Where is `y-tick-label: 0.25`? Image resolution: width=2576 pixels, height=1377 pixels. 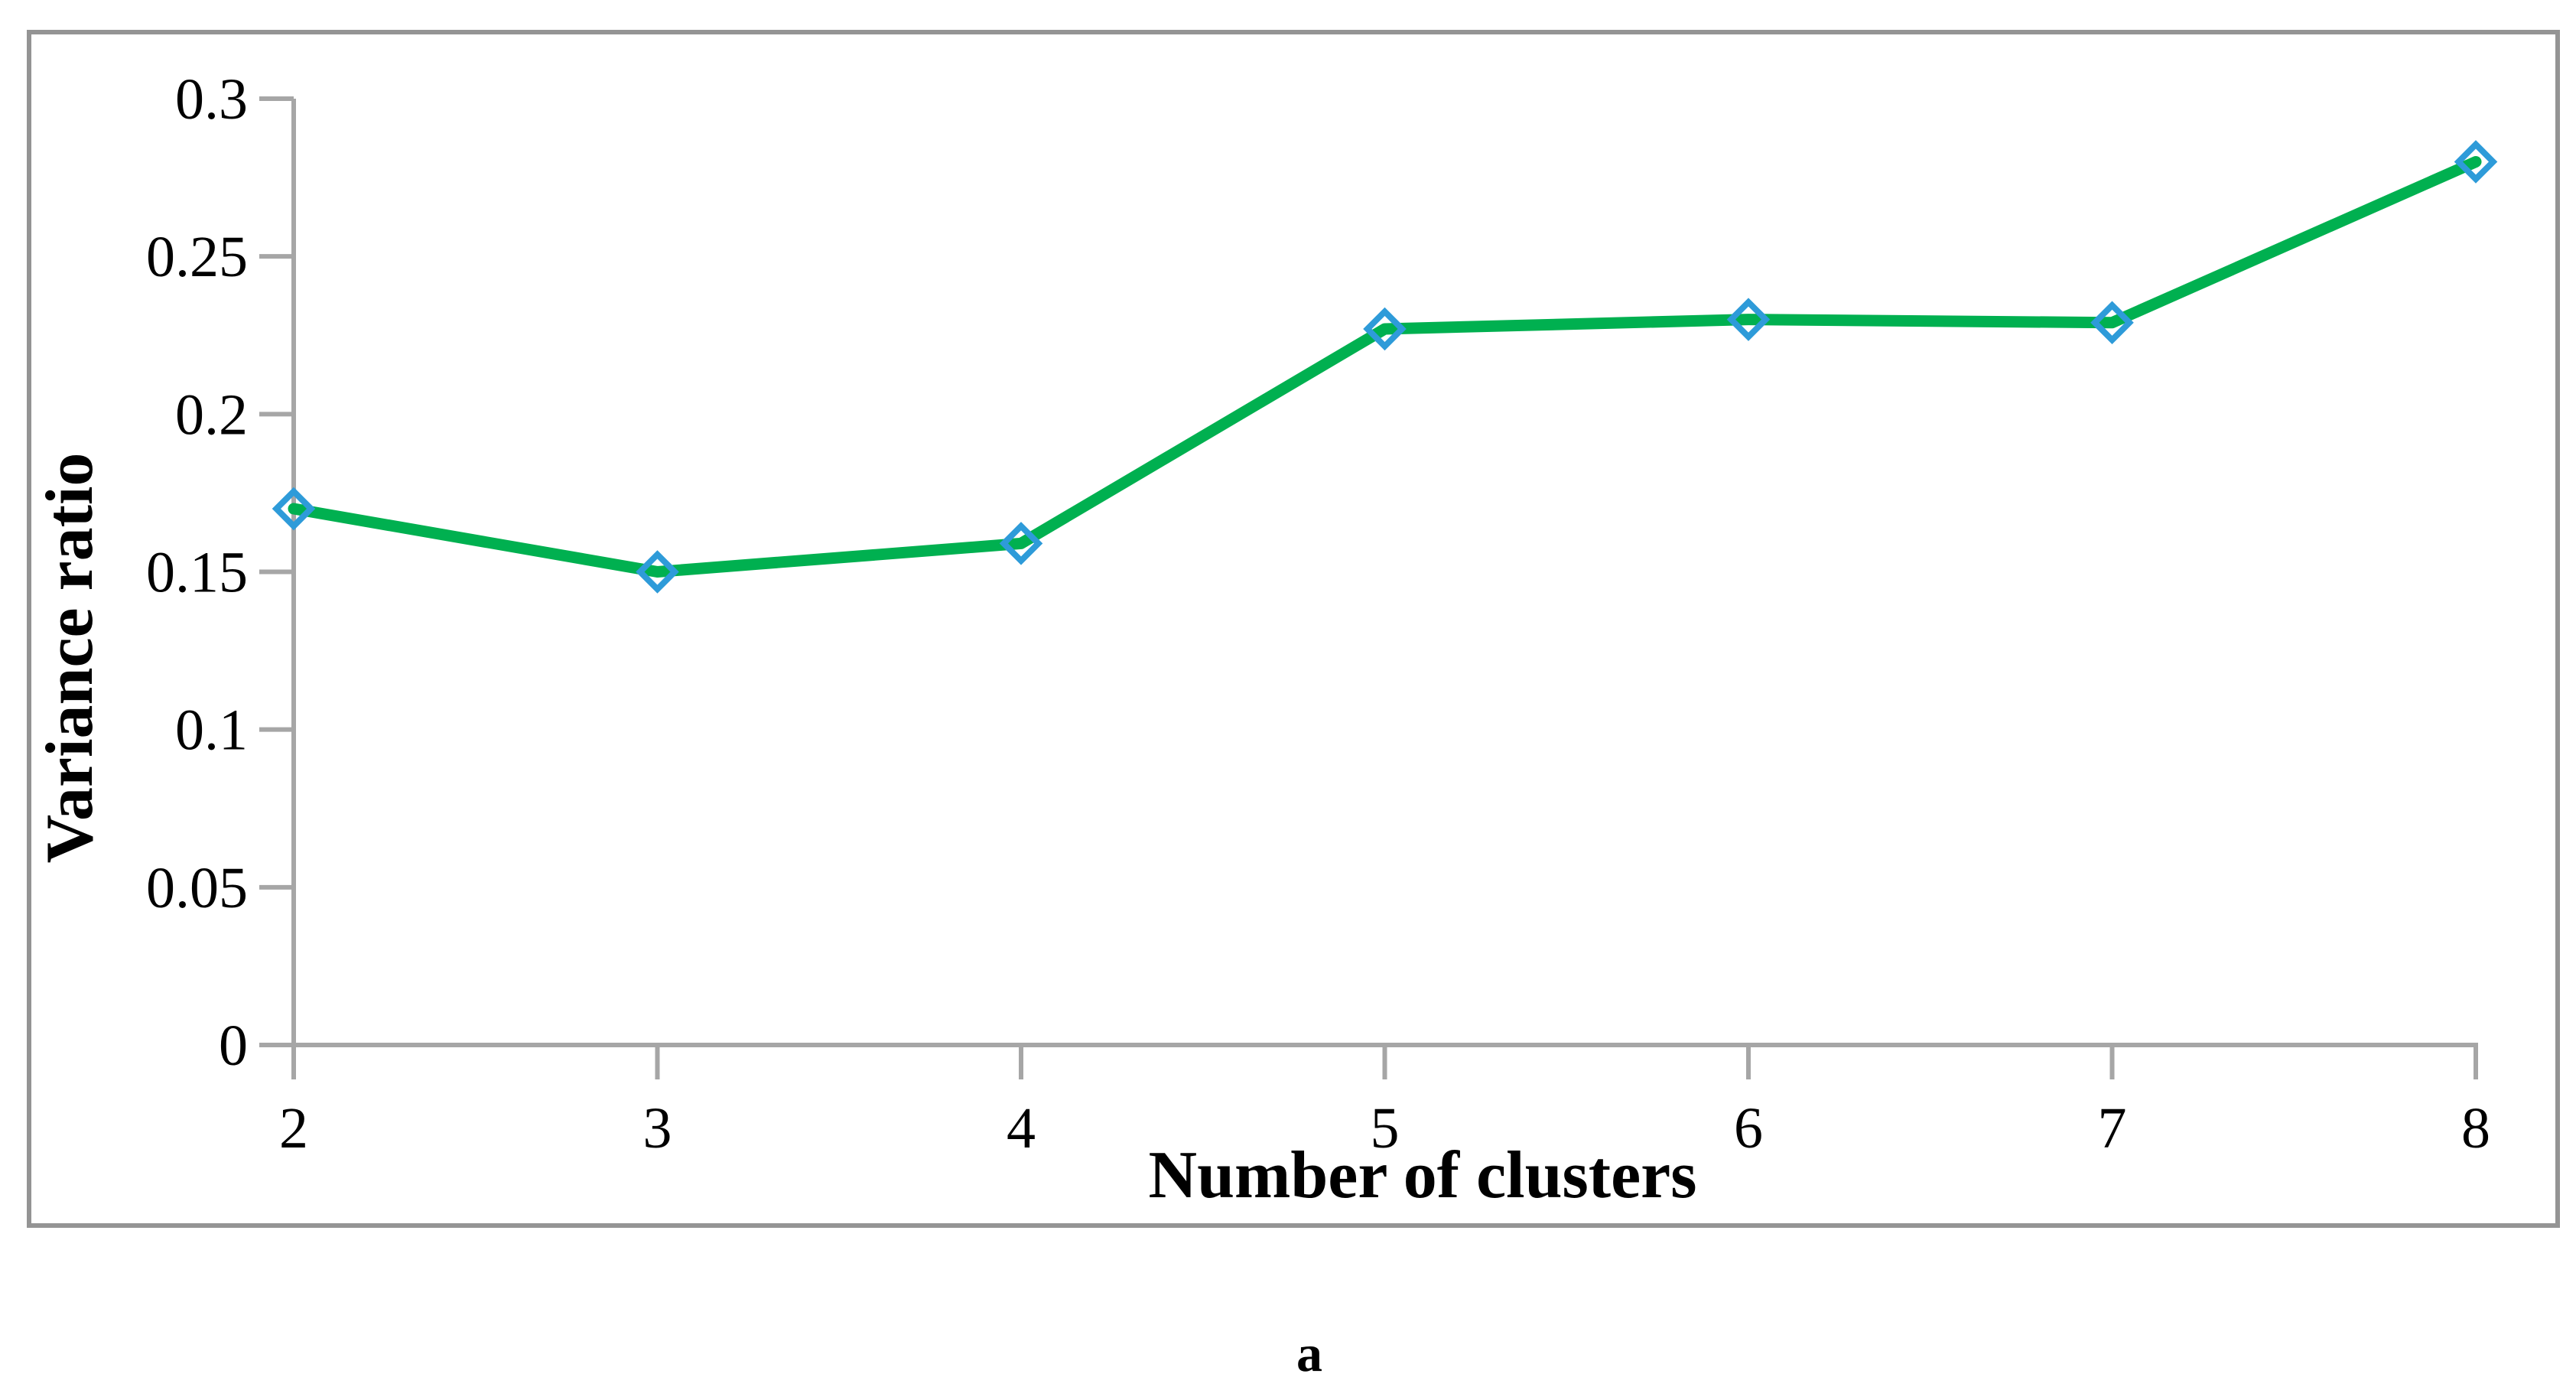
y-tick-label: 0.25 is located at coordinates (197, 257).